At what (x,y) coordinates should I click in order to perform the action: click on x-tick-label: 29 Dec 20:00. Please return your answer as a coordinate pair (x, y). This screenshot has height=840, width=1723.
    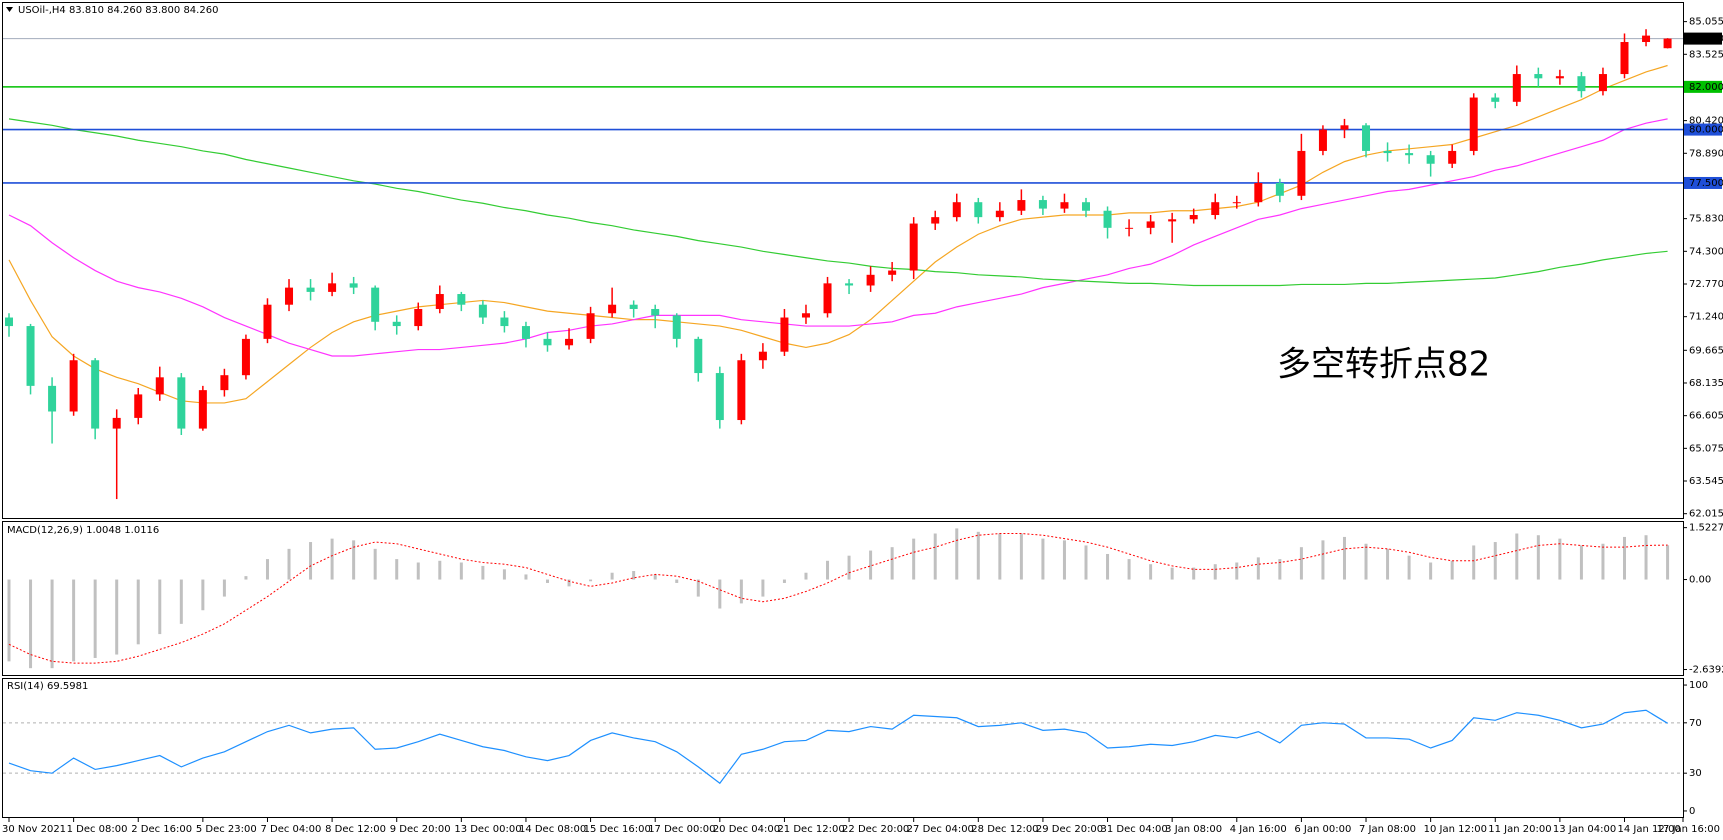
    Looking at the image, I should click on (1069, 829).